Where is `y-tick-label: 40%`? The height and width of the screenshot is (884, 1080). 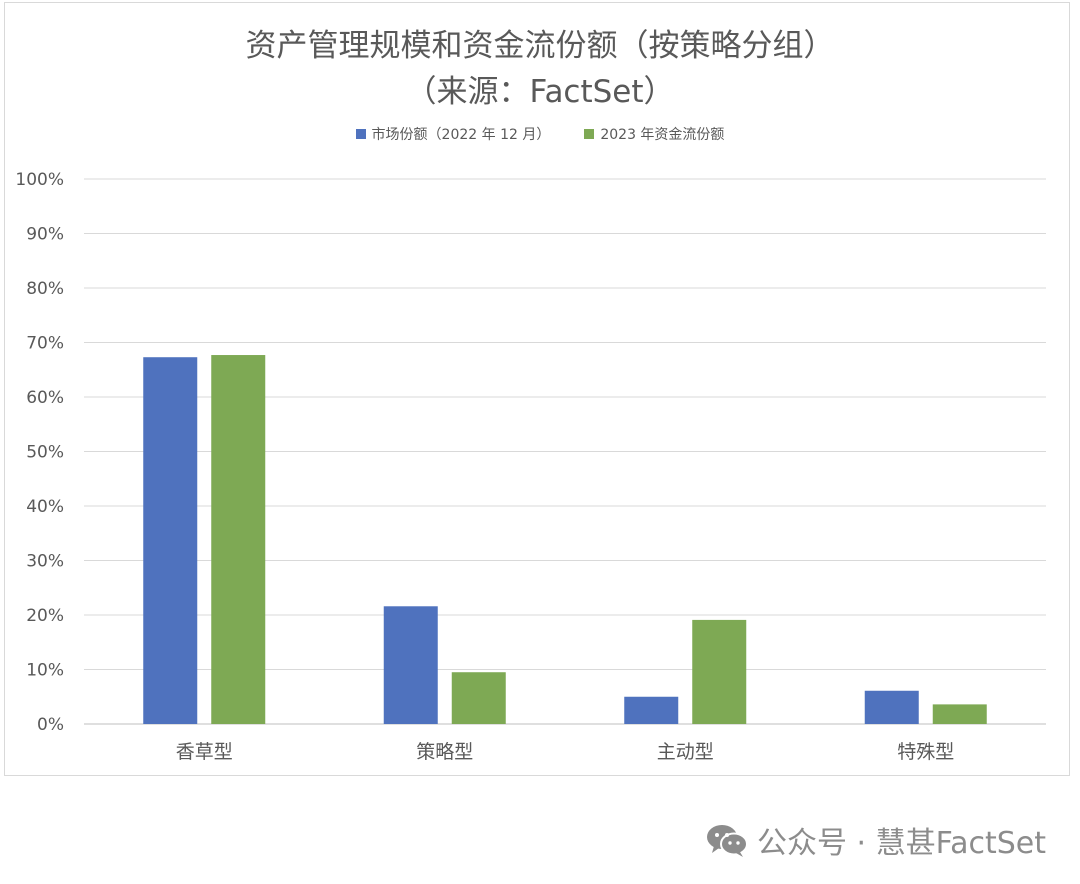 y-tick-label: 40% is located at coordinates (45, 507).